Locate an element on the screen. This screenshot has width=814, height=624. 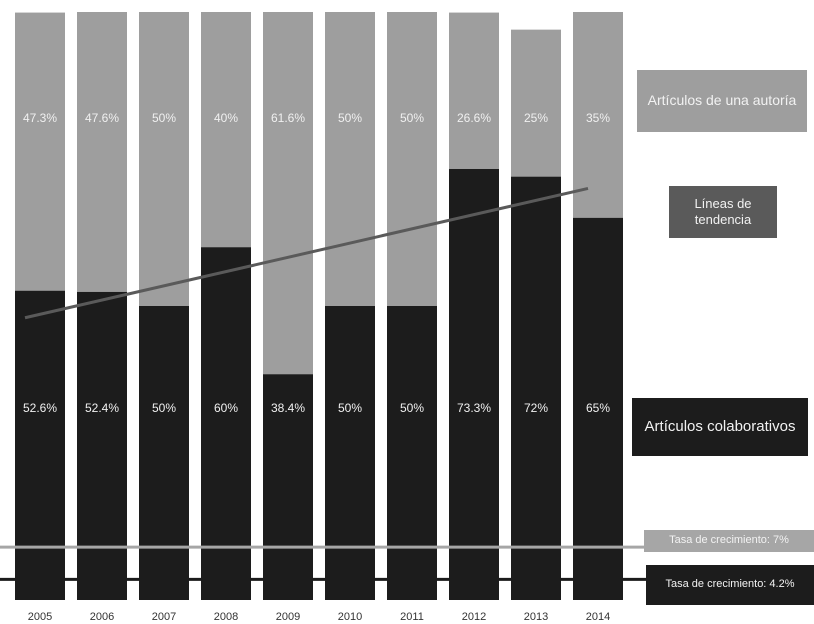
growth-layer is located at coordinates (323, 563).